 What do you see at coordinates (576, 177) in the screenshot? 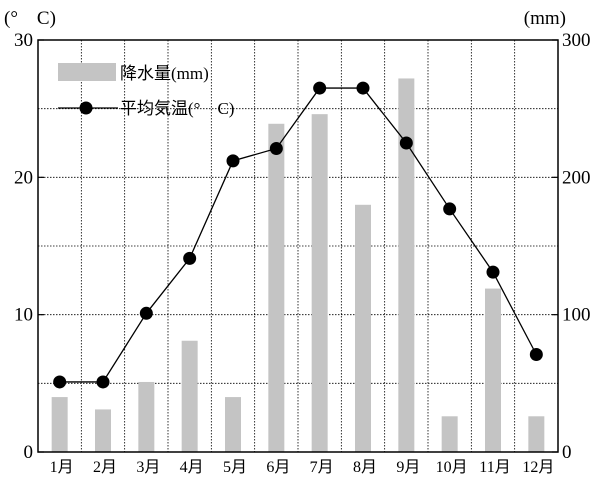
I see `right-tick-label: 200` at bounding box center [576, 177].